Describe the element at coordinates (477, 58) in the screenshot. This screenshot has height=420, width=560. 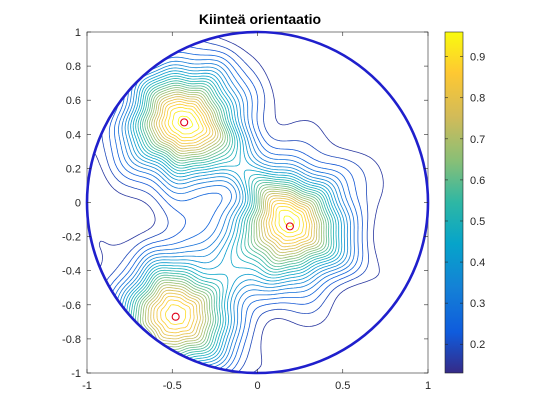
I see `colorbar-tick-label: 0.9` at that location.